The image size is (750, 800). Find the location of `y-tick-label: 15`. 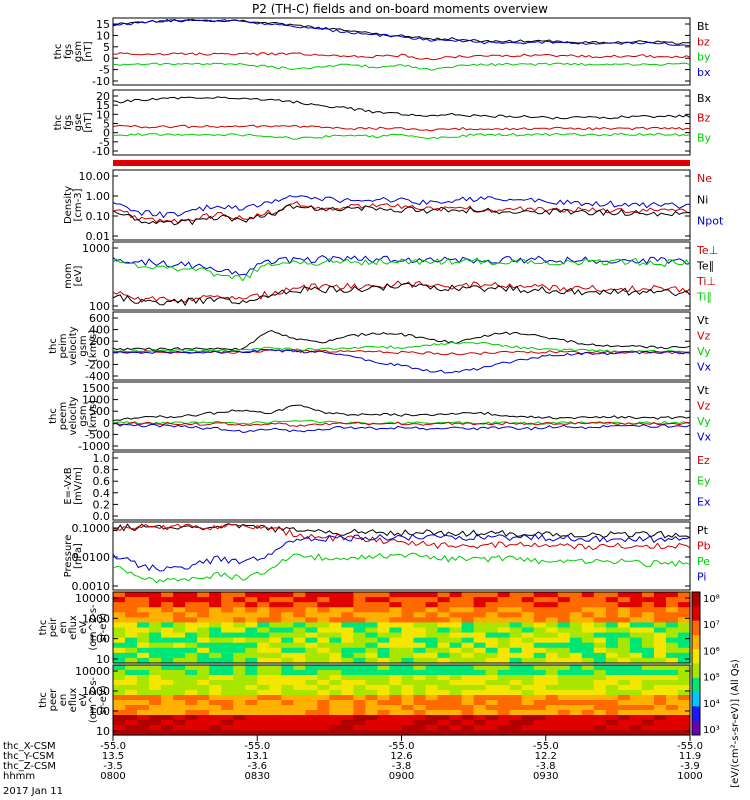

y-tick-label: 15 is located at coordinates (103, 105).